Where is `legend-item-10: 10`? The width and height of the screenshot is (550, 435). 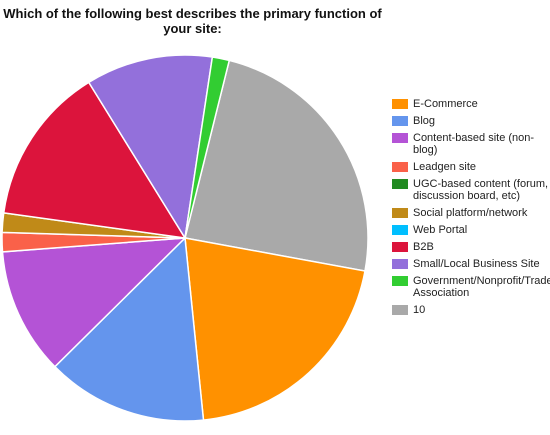
legend-item-10: 10 is located at coordinates (471, 310).